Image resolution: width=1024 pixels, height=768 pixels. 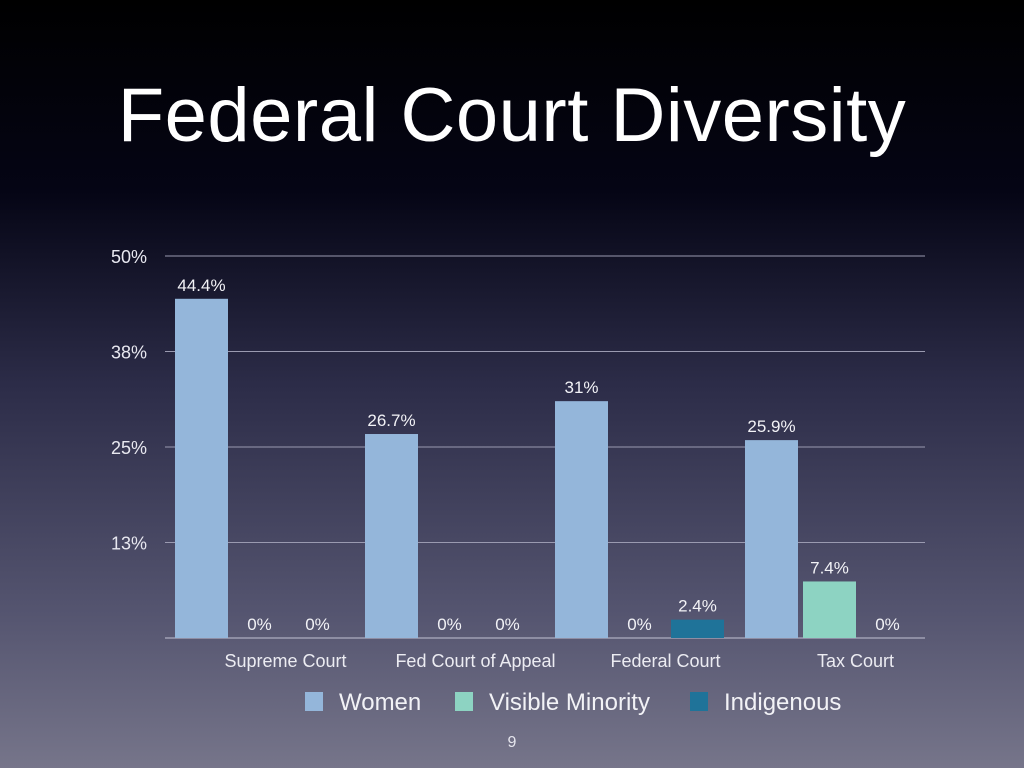 What do you see at coordinates (771, 426) in the screenshot?
I see `data-label: 25.9%` at bounding box center [771, 426].